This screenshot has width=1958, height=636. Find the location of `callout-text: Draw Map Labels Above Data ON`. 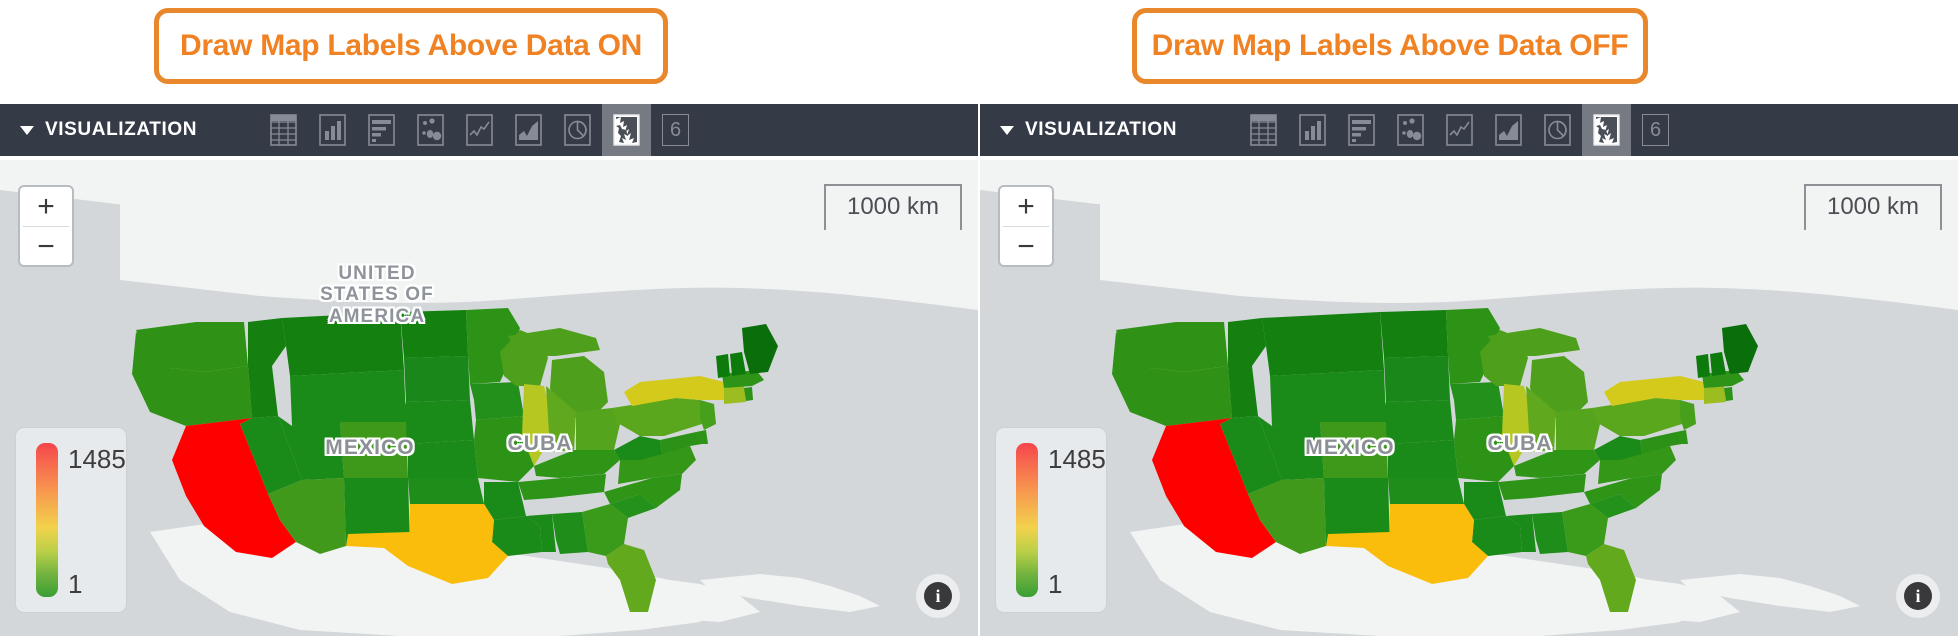

callout-text: Draw Map Labels Above Data ON is located at coordinates (411, 45).